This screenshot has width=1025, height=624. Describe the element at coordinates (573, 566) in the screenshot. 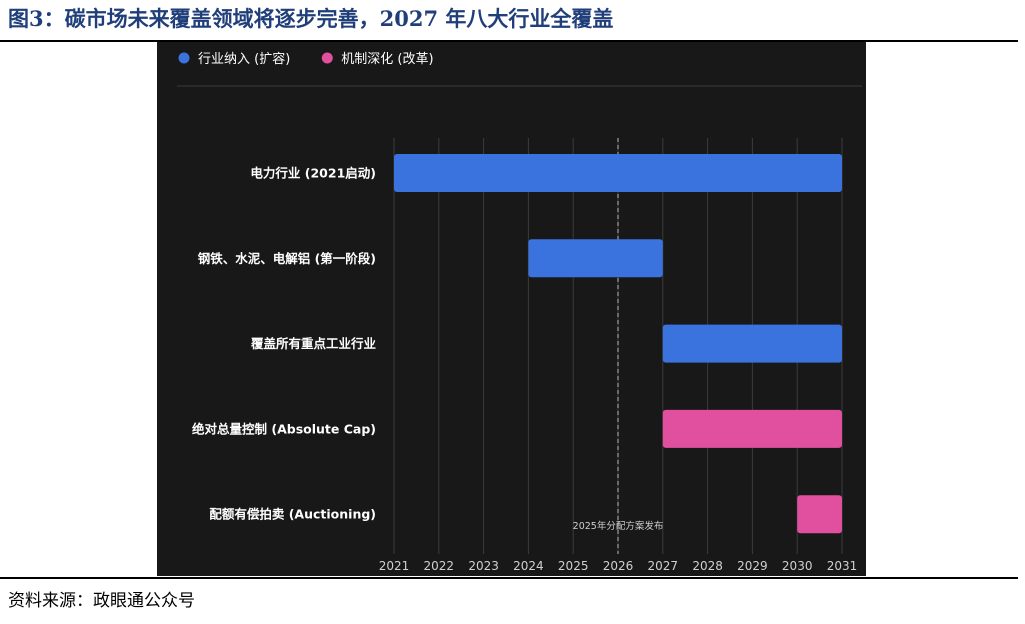

I see `x-tick-label: 2025` at that location.